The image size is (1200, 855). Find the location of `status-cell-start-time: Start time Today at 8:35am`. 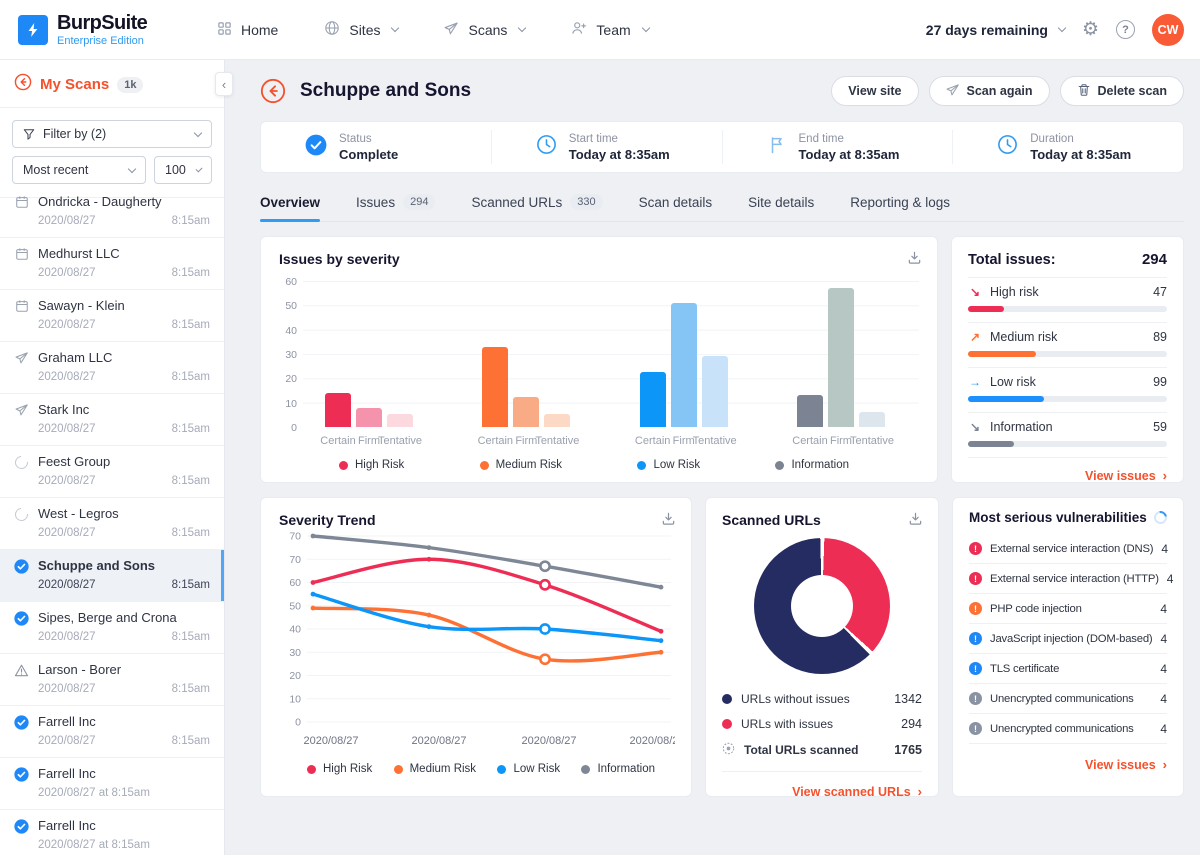

status-cell-start-time: Start time Today at 8:35am is located at coordinates (606, 147).